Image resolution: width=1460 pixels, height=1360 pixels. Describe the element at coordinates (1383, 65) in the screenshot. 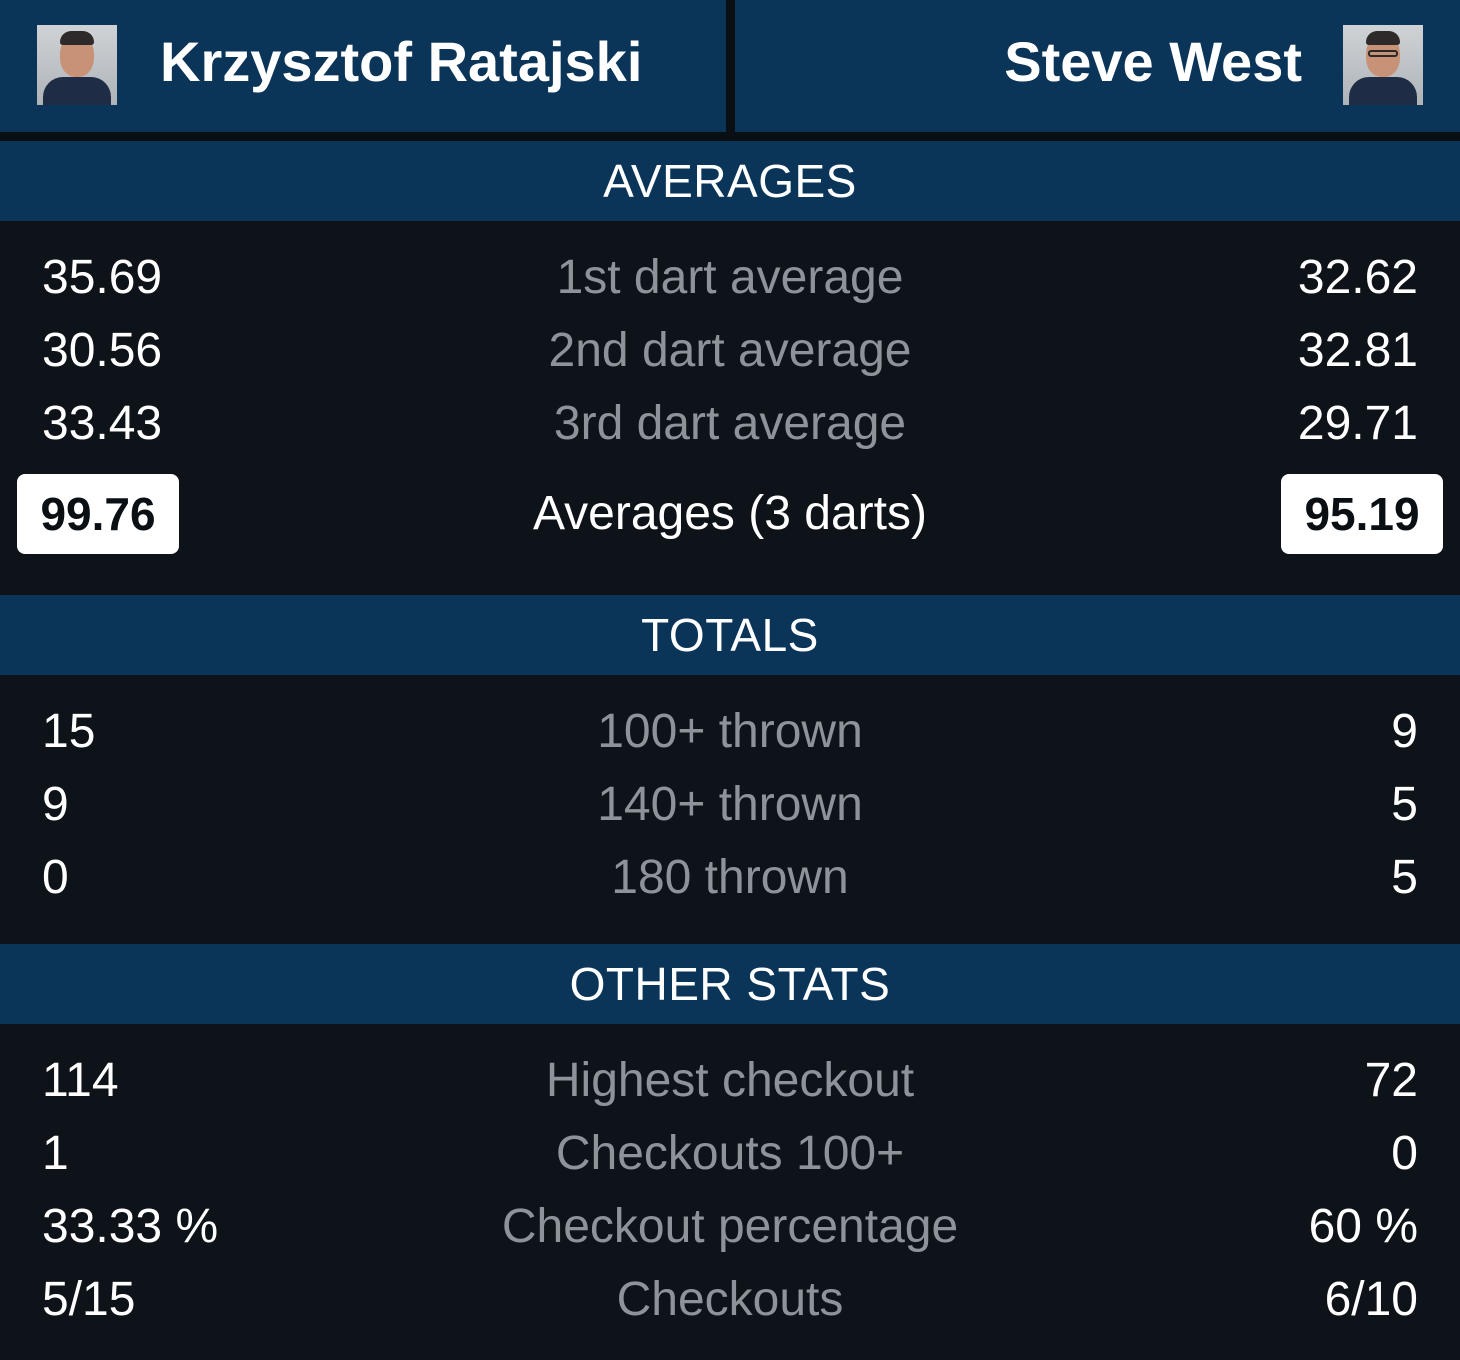

I see `player-right-avatar` at that location.